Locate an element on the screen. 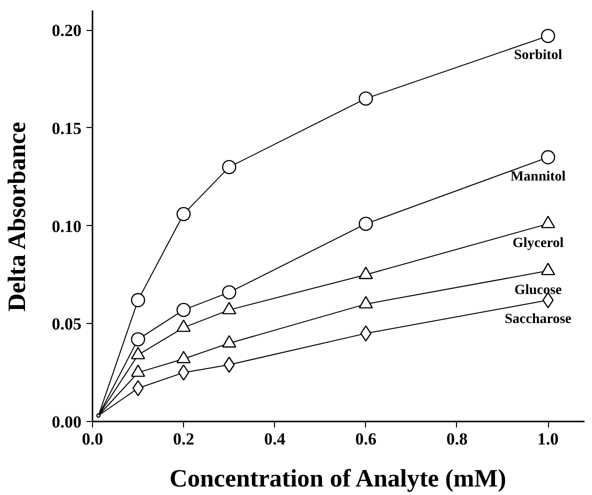 The height and width of the screenshot is (495, 592). x-tick-label: 0.2 is located at coordinates (183, 439).